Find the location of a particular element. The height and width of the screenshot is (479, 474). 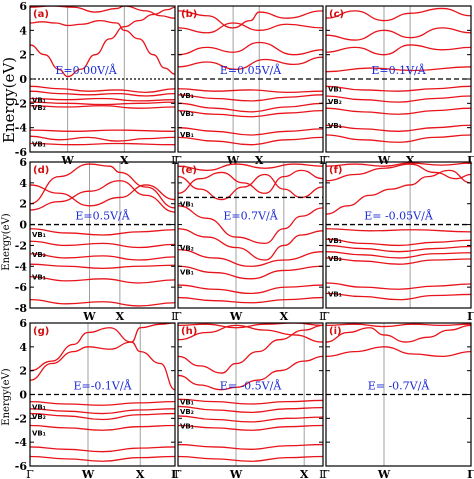

panel-9: W Γ Γ (i) E= -0.7V/Å is located at coordinates (398, 400).